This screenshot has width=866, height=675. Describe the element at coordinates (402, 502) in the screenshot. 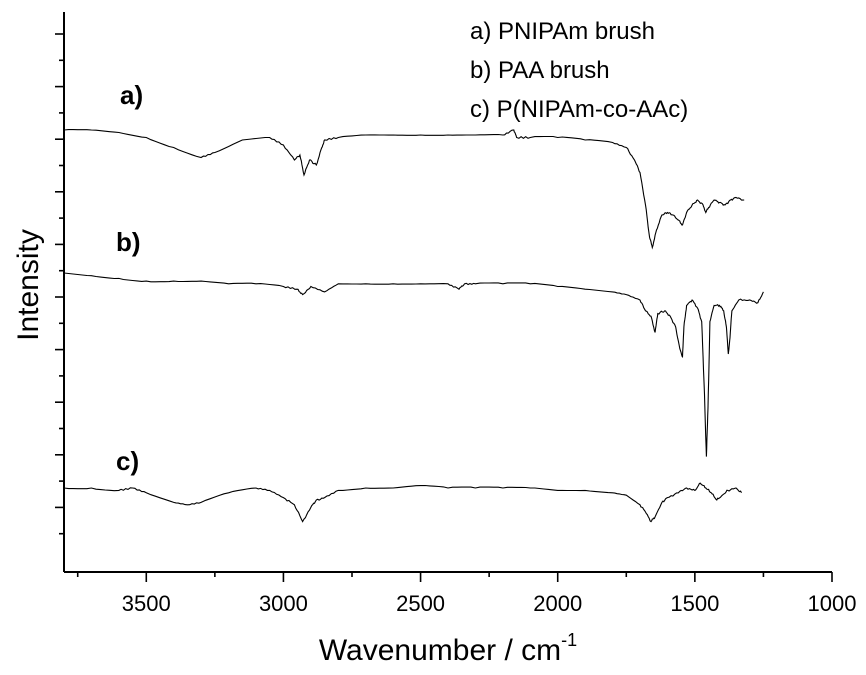

I see `series-line-c` at that location.